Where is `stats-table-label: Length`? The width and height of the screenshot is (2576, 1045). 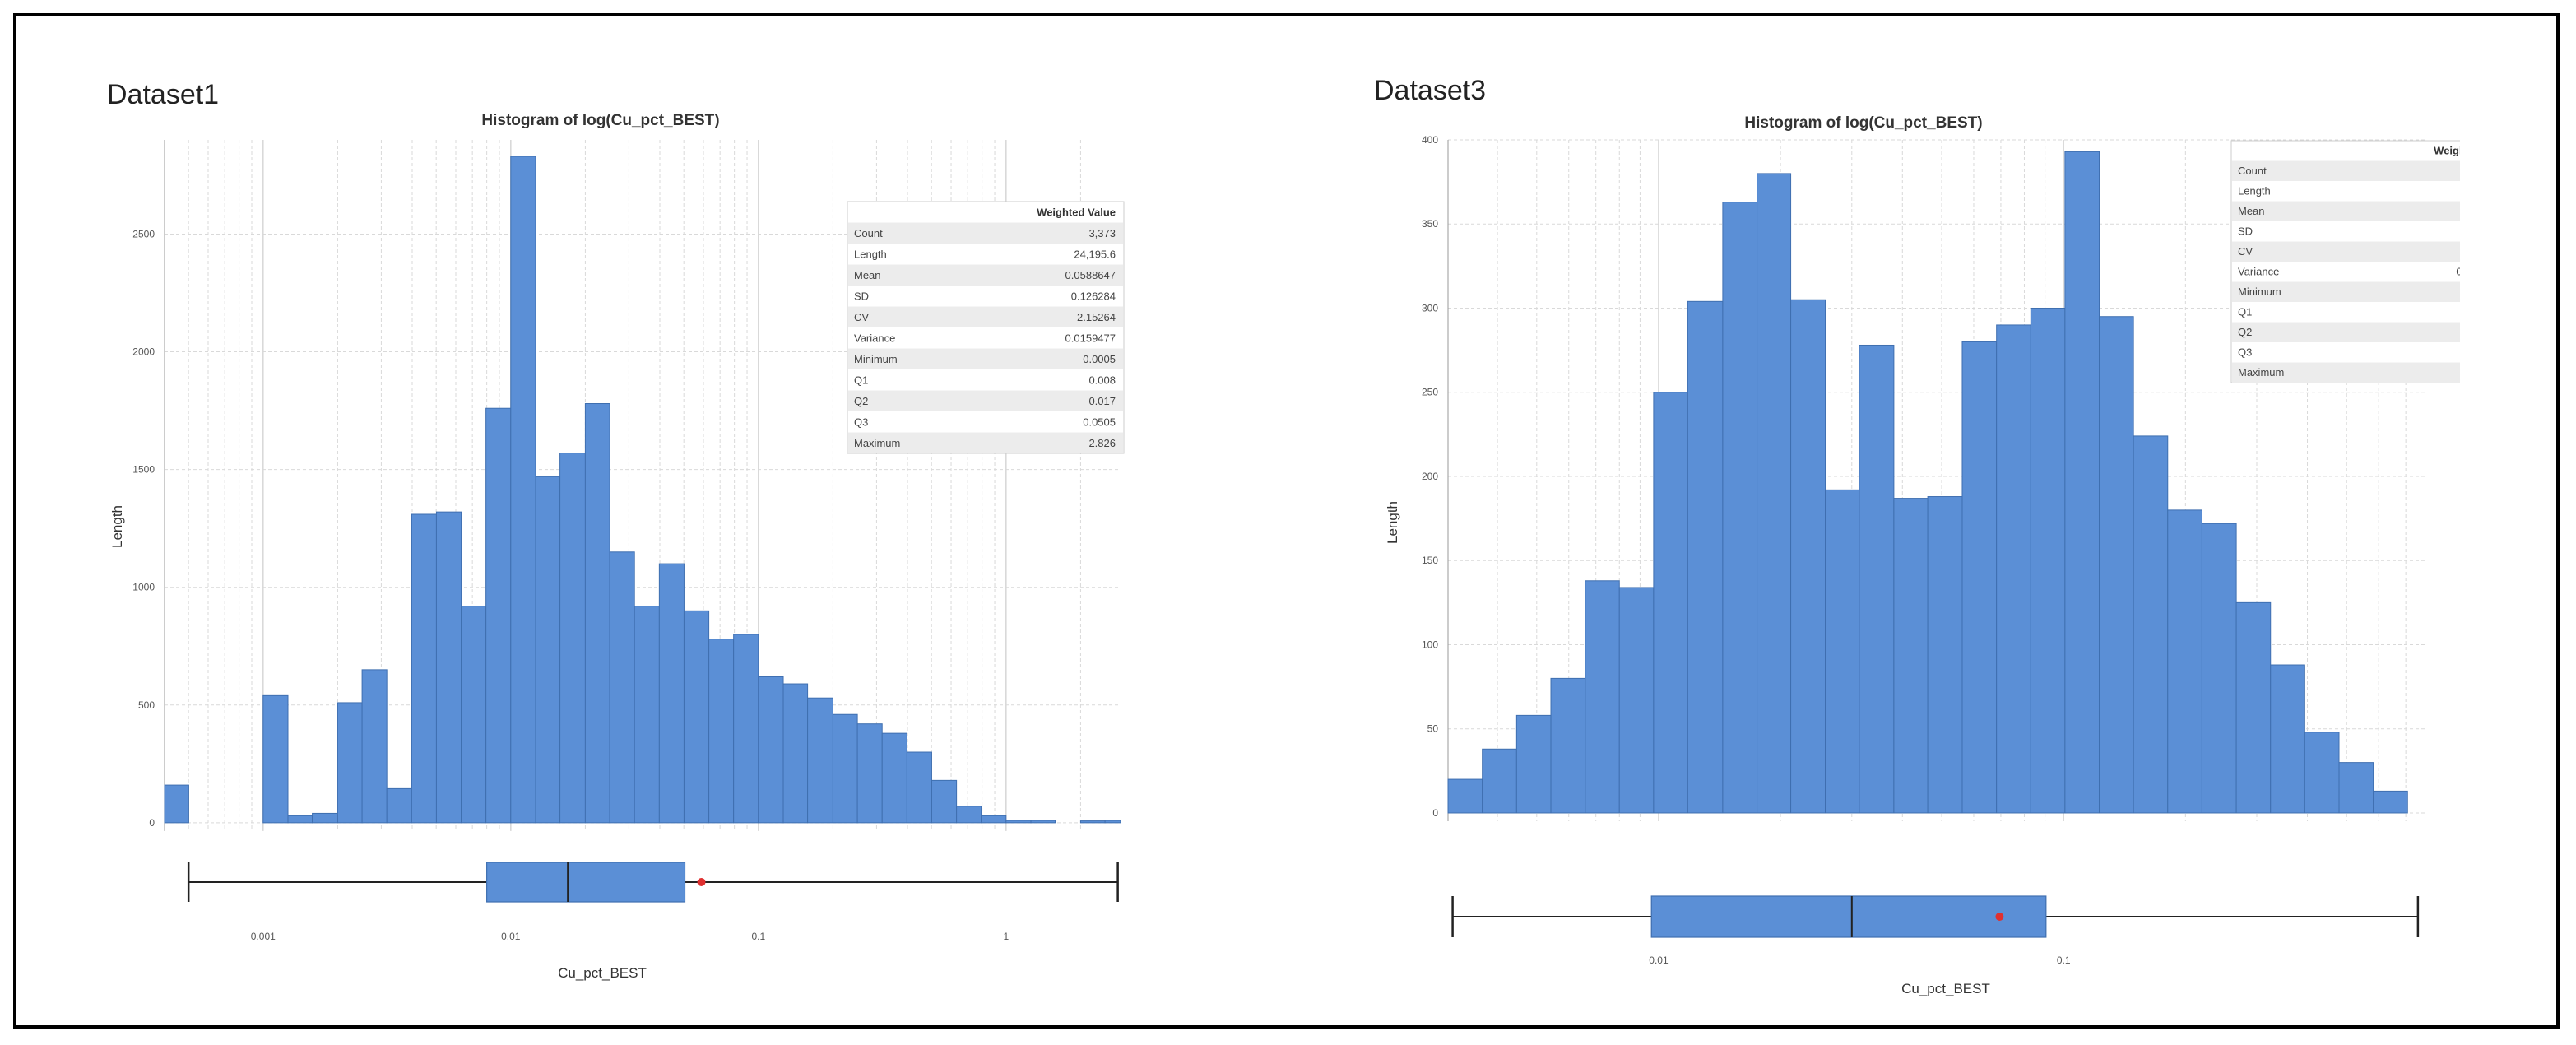
stats-table-label: Length is located at coordinates (2255, 191).